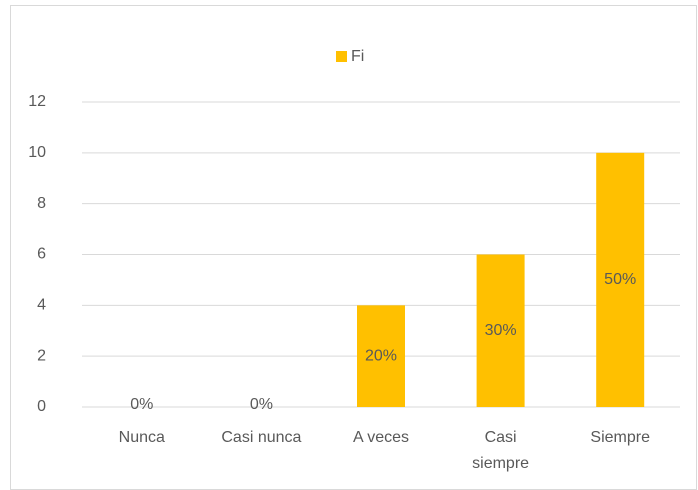 The height and width of the screenshot is (490, 698). I want to click on x-tick-label: A veces, so click(381, 437).